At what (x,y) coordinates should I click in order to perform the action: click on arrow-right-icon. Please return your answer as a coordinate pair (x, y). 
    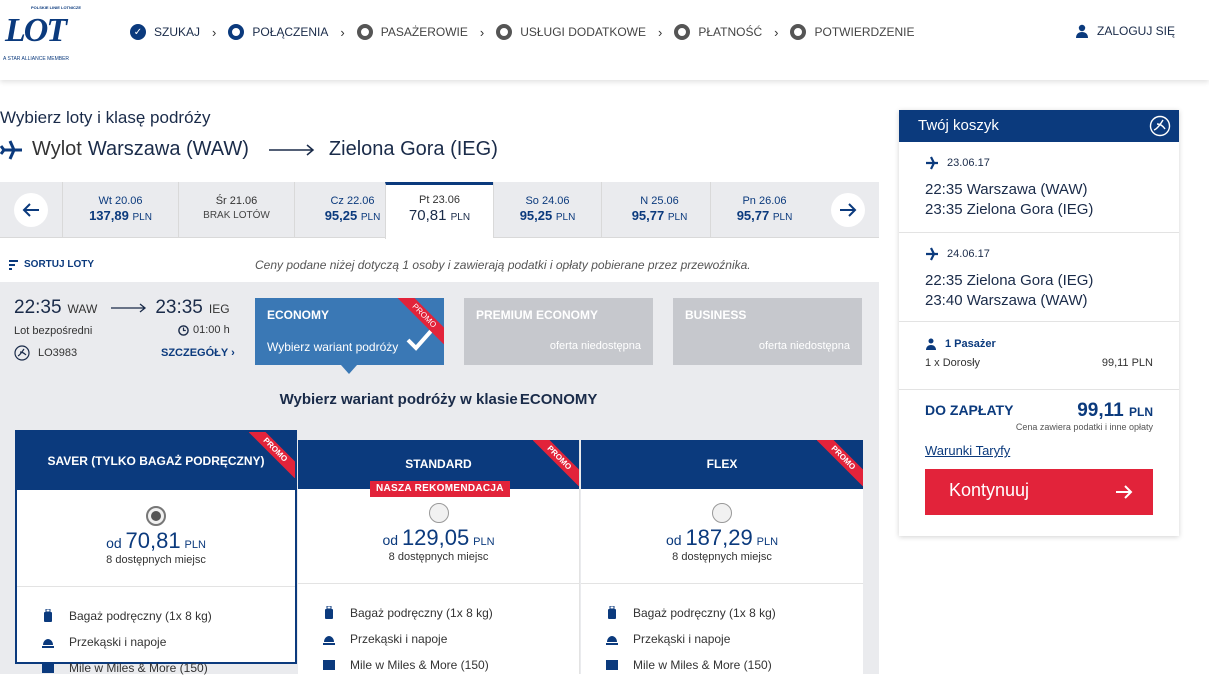
    Looking at the image, I should click on (848, 210).